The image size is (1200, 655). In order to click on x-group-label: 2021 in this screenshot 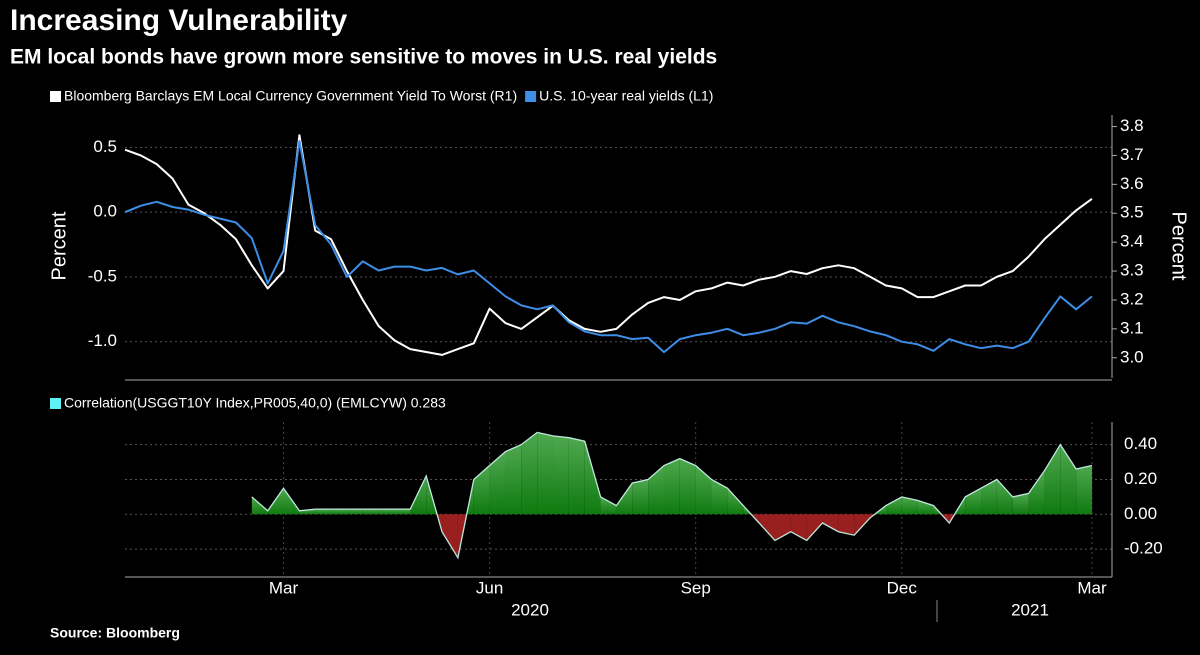, I will do `click(1030, 609)`.